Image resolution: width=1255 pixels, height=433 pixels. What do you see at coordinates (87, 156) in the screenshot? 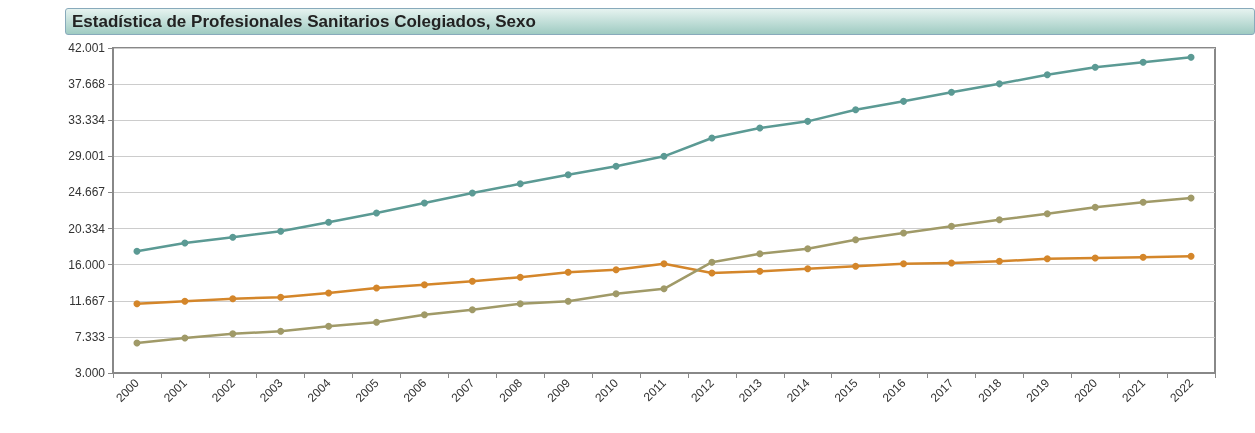
I see `y-tick-label: 29.001` at bounding box center [87, 156].